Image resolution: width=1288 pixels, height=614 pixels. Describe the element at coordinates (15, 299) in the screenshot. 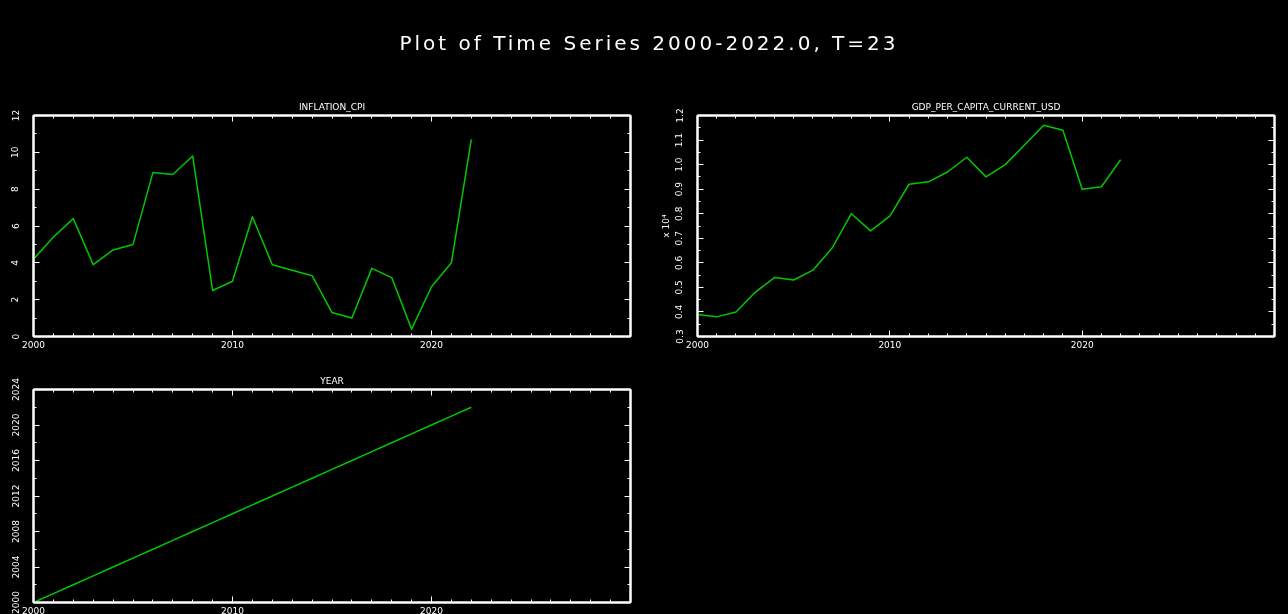

I see `y-tick-label: 2` at that location.